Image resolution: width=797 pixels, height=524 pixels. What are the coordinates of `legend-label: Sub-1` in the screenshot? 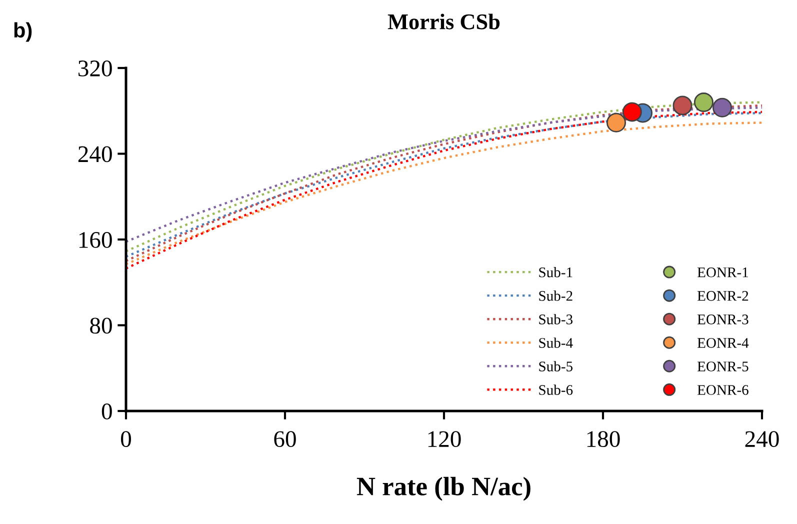 It's located at (555, 272).